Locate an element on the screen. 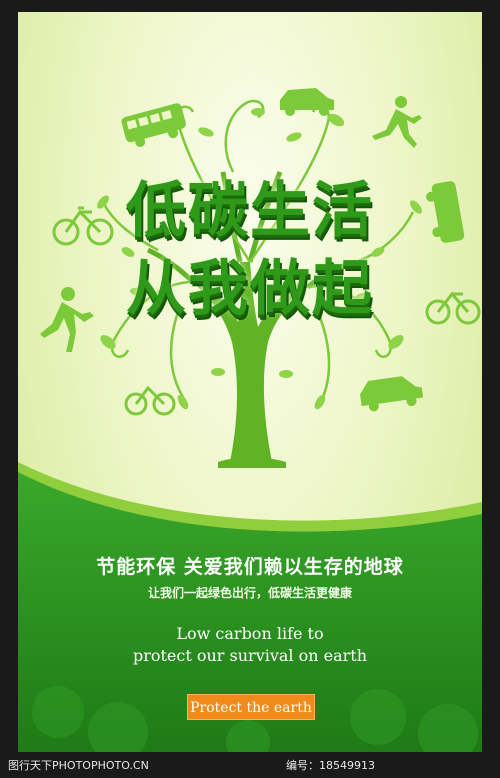  protect-the-earth-button: Protect the earth is located at coordinates (251, 707).